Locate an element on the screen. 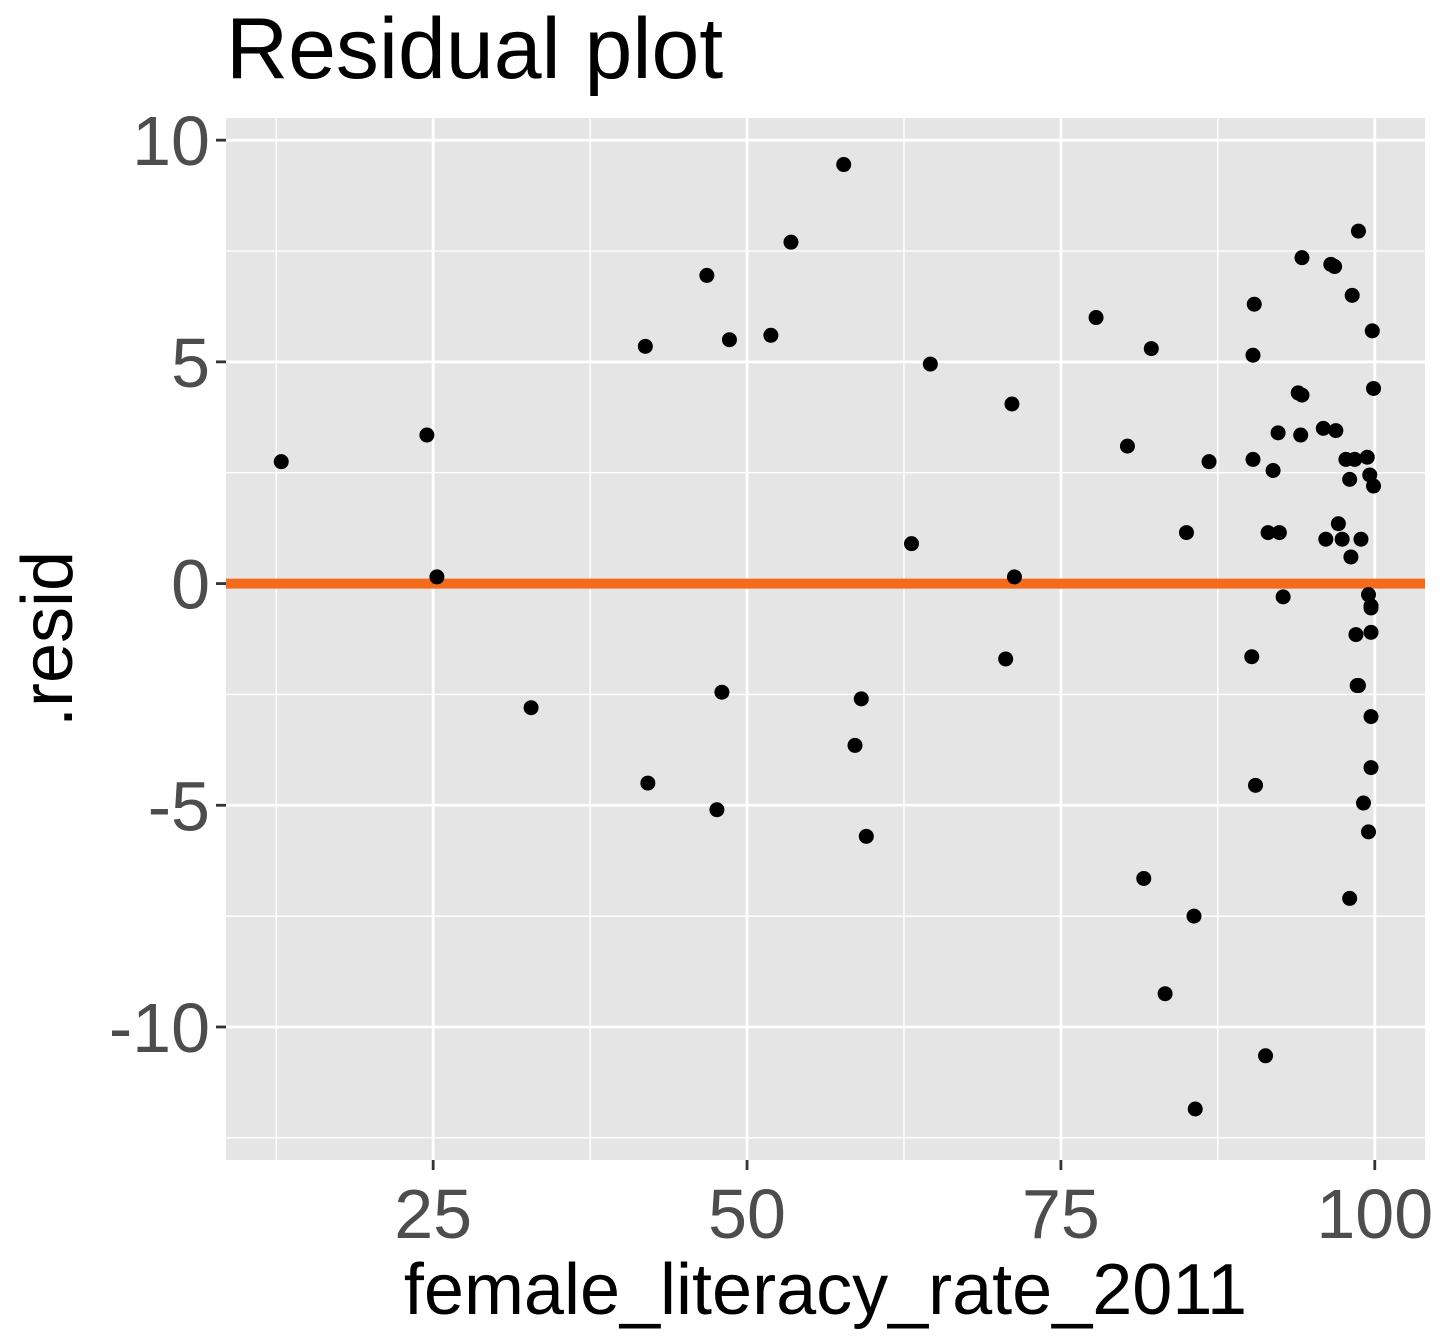  x-axis-title: female_literacy_rate_2011 is located at coordinates (825, 1290).